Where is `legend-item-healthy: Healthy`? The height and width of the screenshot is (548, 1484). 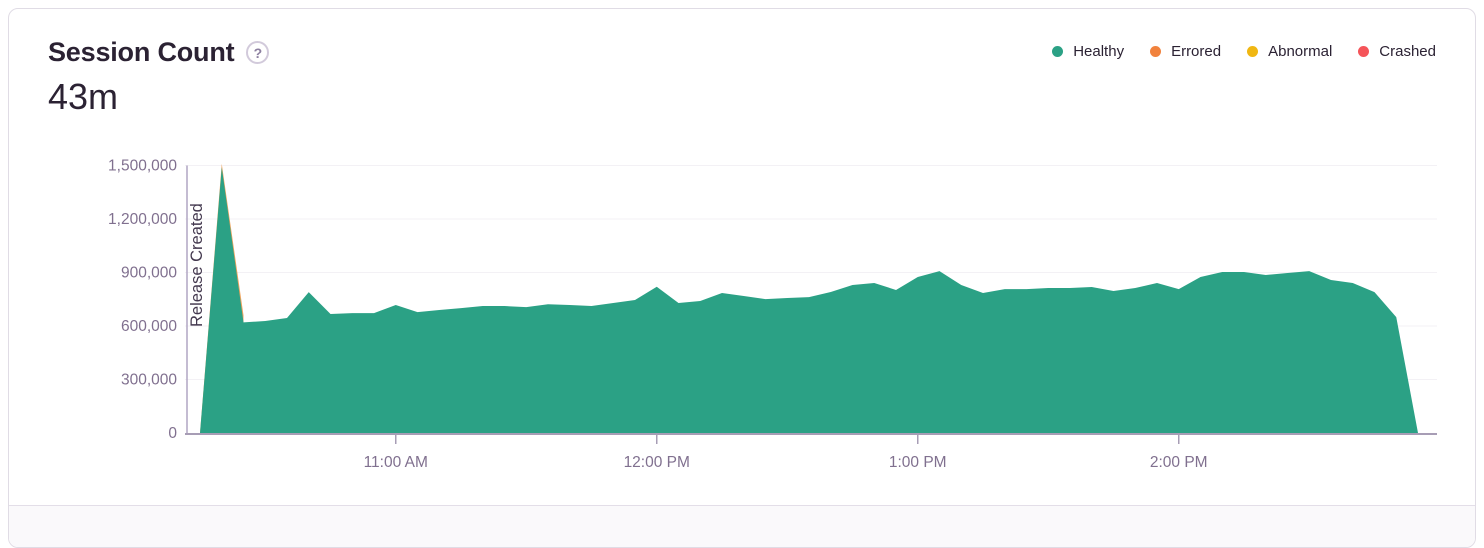 legend-item-healthy: Healthy is located at coordinates (1088, 51).